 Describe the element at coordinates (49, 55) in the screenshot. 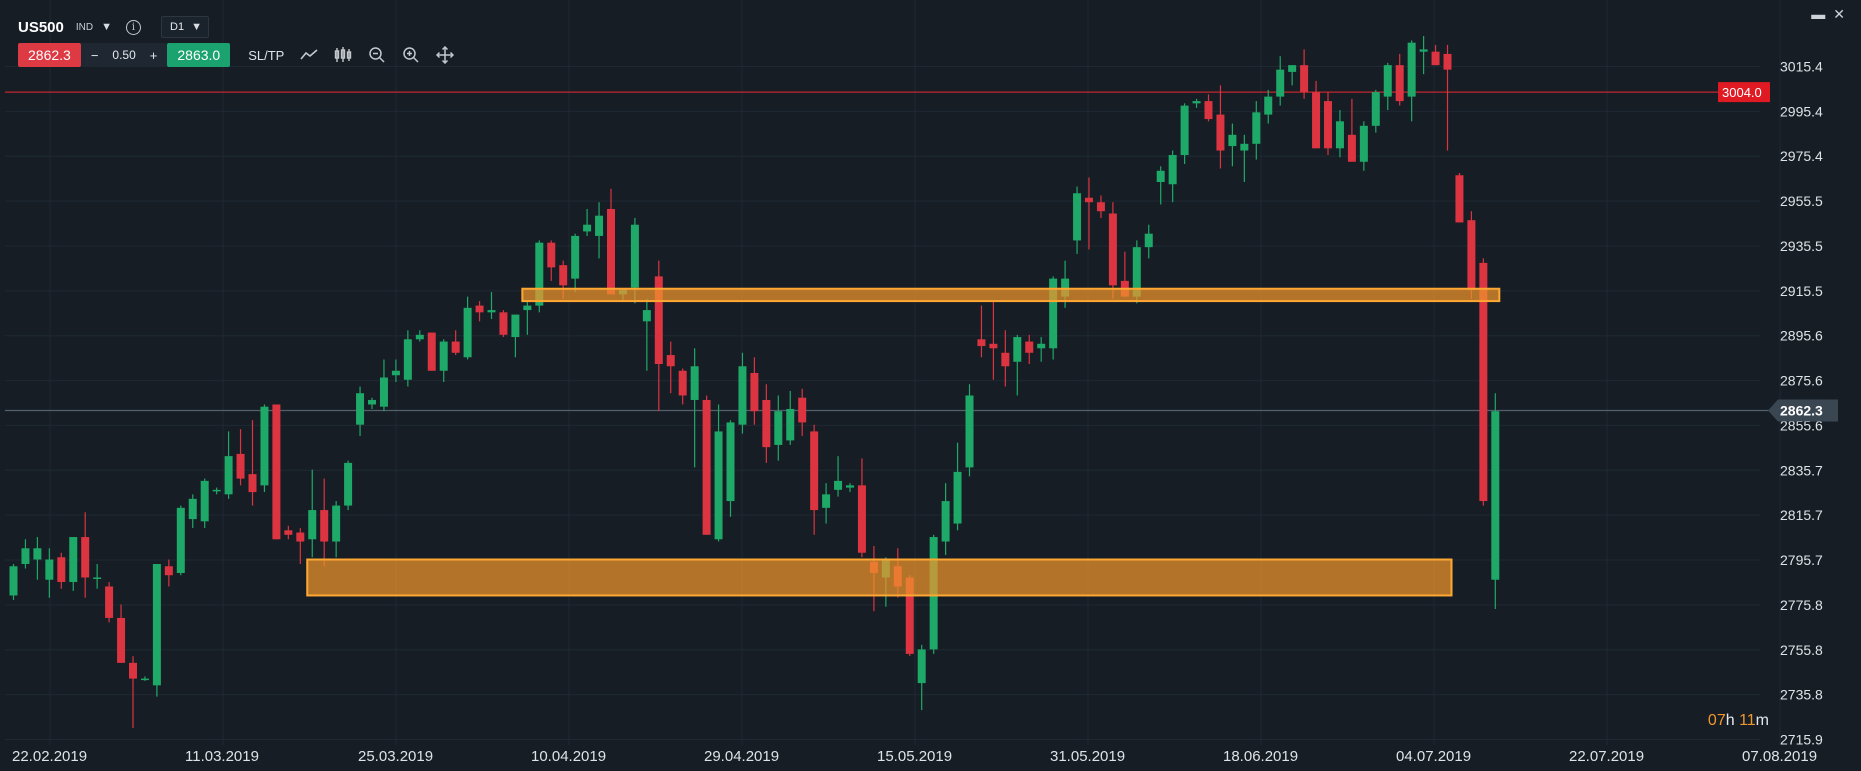

I see `sell-button: 2862.3` at that location.